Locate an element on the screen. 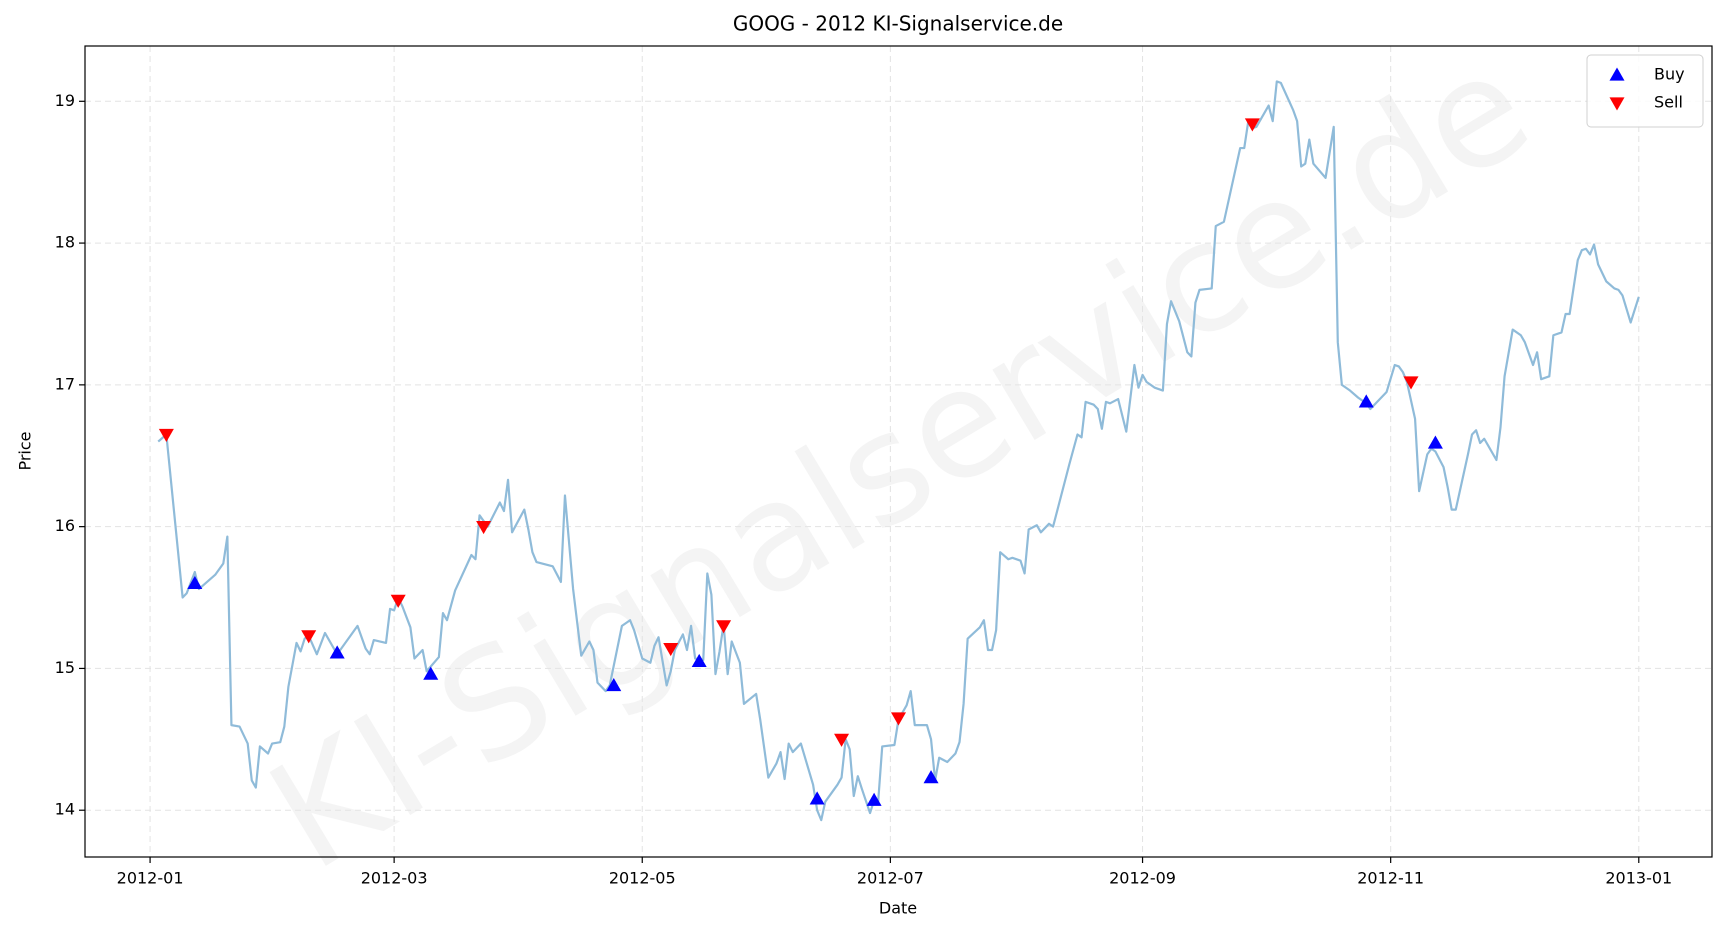 The image size is (1727, 932). y-tick-label: 18 is located at coordinates (65, 242).